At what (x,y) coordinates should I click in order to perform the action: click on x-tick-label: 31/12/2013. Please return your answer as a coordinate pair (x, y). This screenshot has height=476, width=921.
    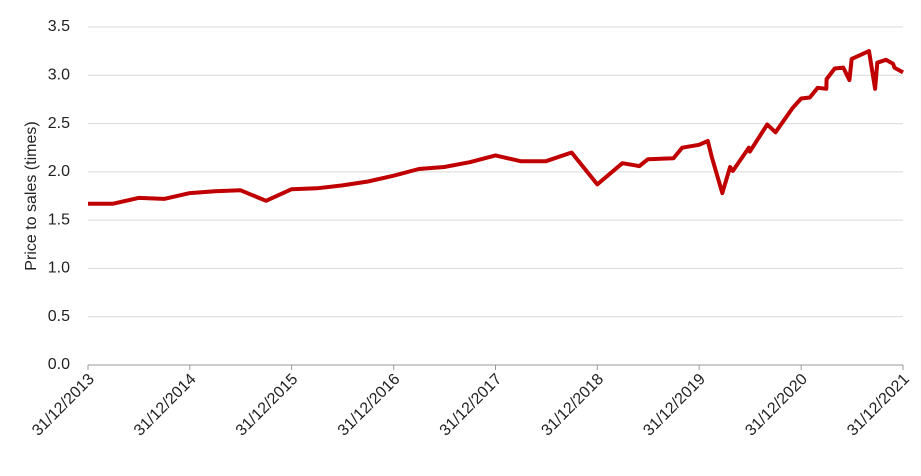
    Looking at the image, I should click on (63, 405).